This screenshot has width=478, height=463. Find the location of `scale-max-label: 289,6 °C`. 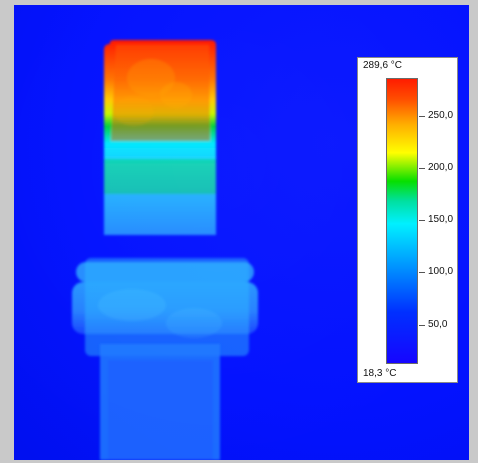

scale-max-label: 289,6 °C is located at coordinates (383, 65).